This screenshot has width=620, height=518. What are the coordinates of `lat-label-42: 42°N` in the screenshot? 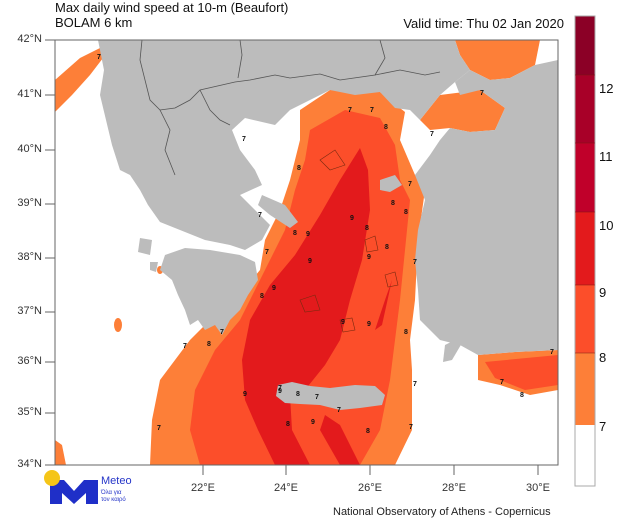 It's located at (29, 39).